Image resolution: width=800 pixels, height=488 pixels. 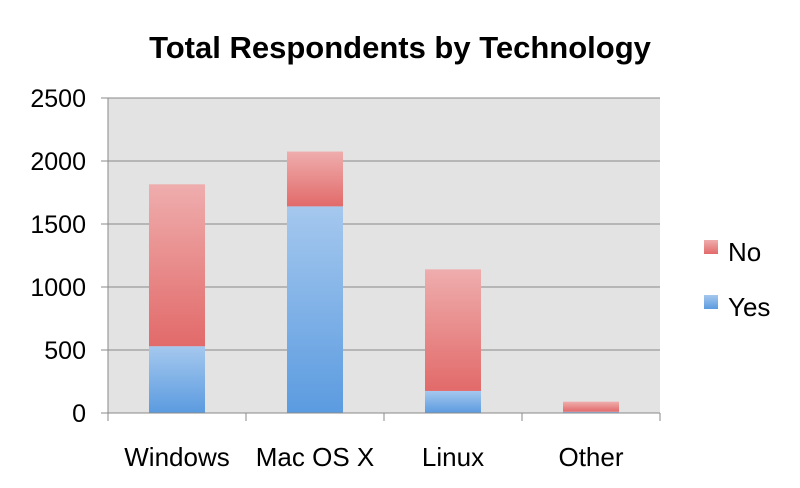 What do you see at coordinates (591, 412) in the screenshot?
I see `bar-yes-other` at bounding box center [591, 412].